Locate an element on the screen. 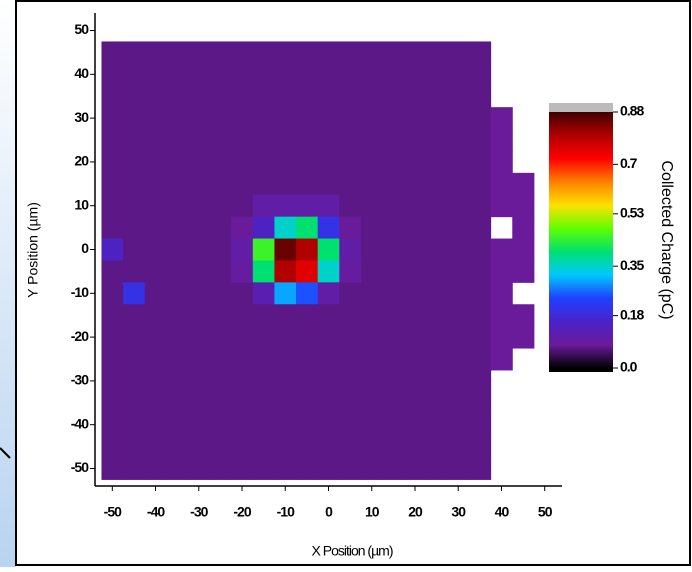 The height and width of the screenshot is (572, 692). x-tick-label: -30 is located at coordinates (199, 512).